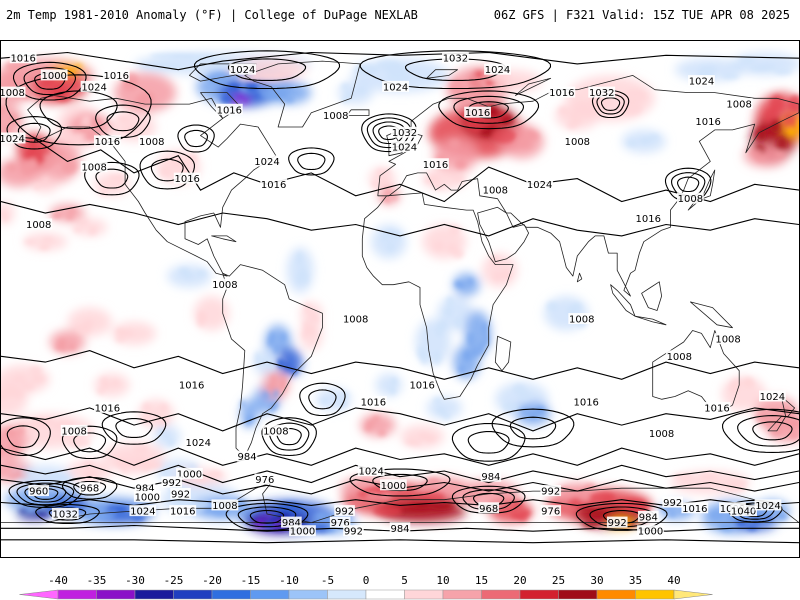  What do you see at coordinates (224, 239) in the screenshot?
I see `land-cuba` at bounding box center [224, 239].